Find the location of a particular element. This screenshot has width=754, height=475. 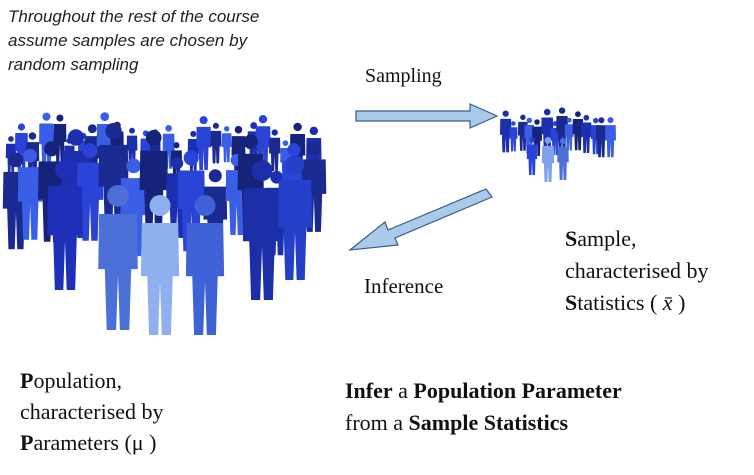

population-text: Parameters (μ ) is located at coordinates (88, 442).